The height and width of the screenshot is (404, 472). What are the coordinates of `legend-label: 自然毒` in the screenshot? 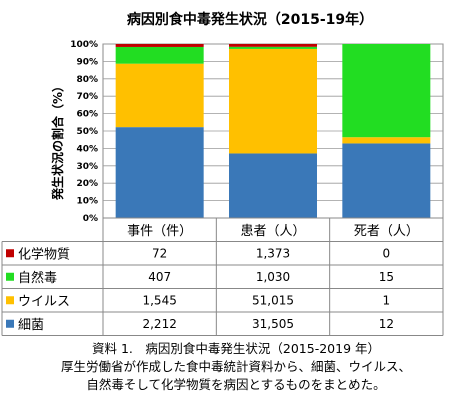 It's located at (37, 278).